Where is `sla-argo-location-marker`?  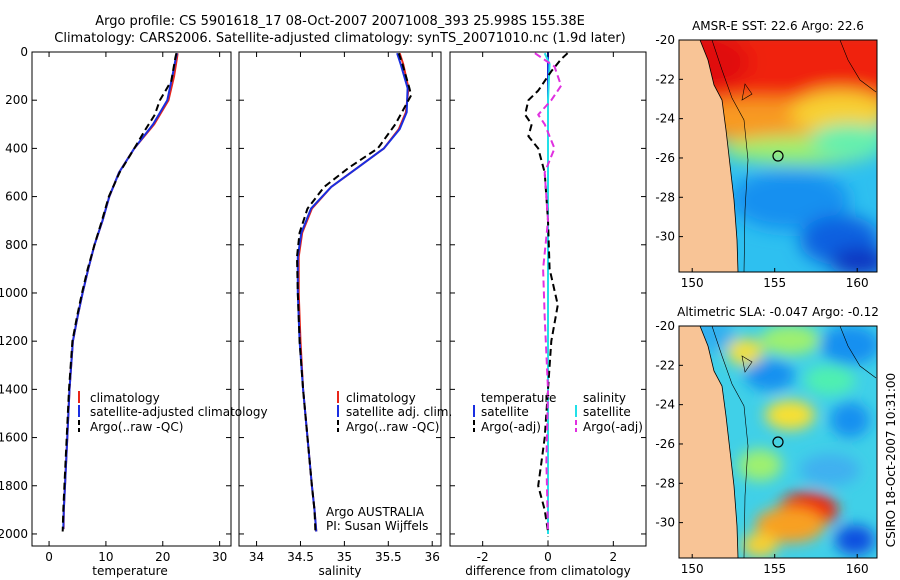 sla-argo-location-marker is located at coordinates (778, 442).